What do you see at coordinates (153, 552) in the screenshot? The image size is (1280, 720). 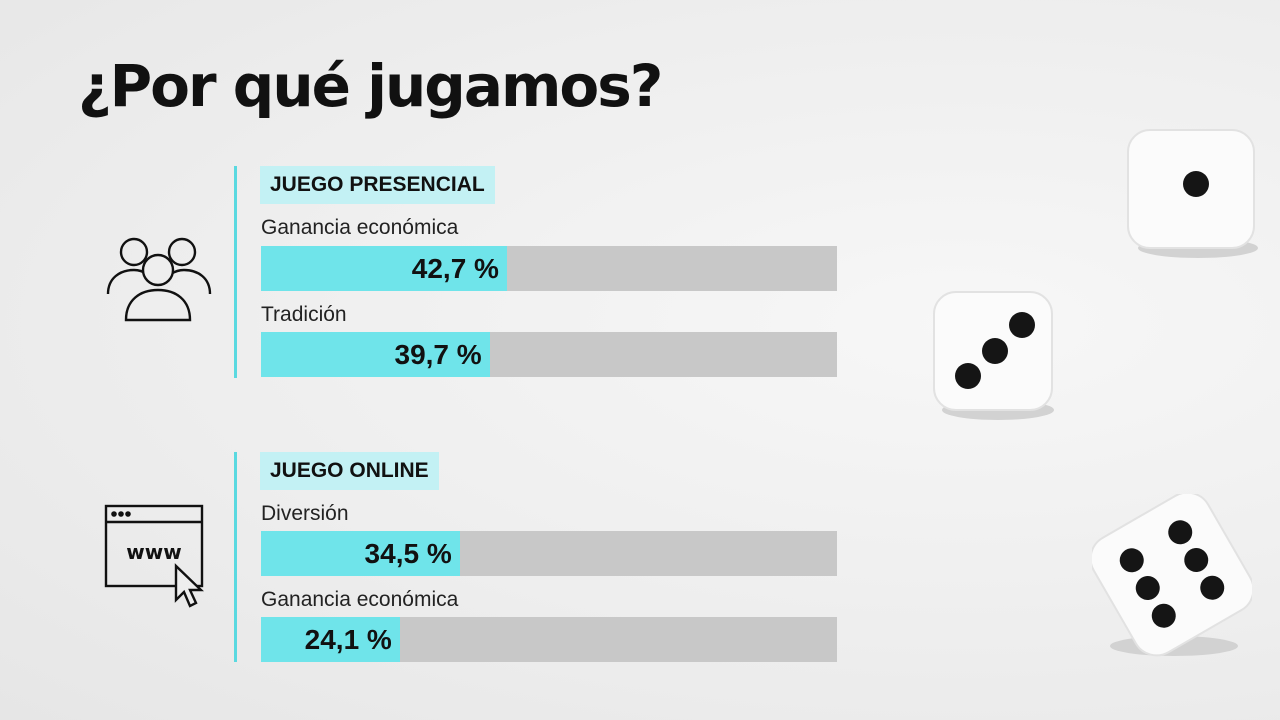 I see `svg-text: www` at bounding box center [153, 552].